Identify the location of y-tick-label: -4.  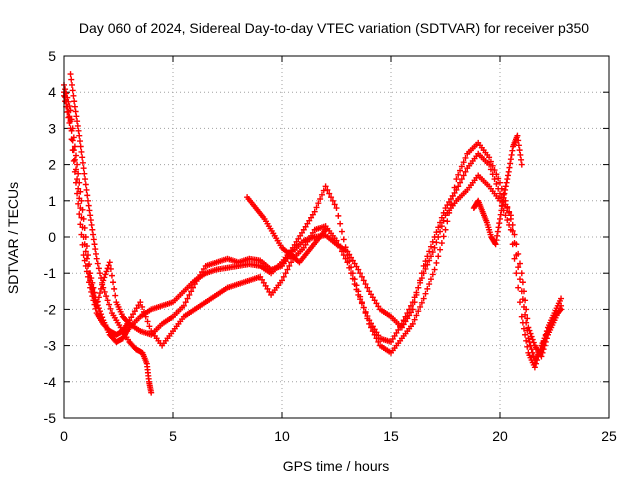
(50, 382).